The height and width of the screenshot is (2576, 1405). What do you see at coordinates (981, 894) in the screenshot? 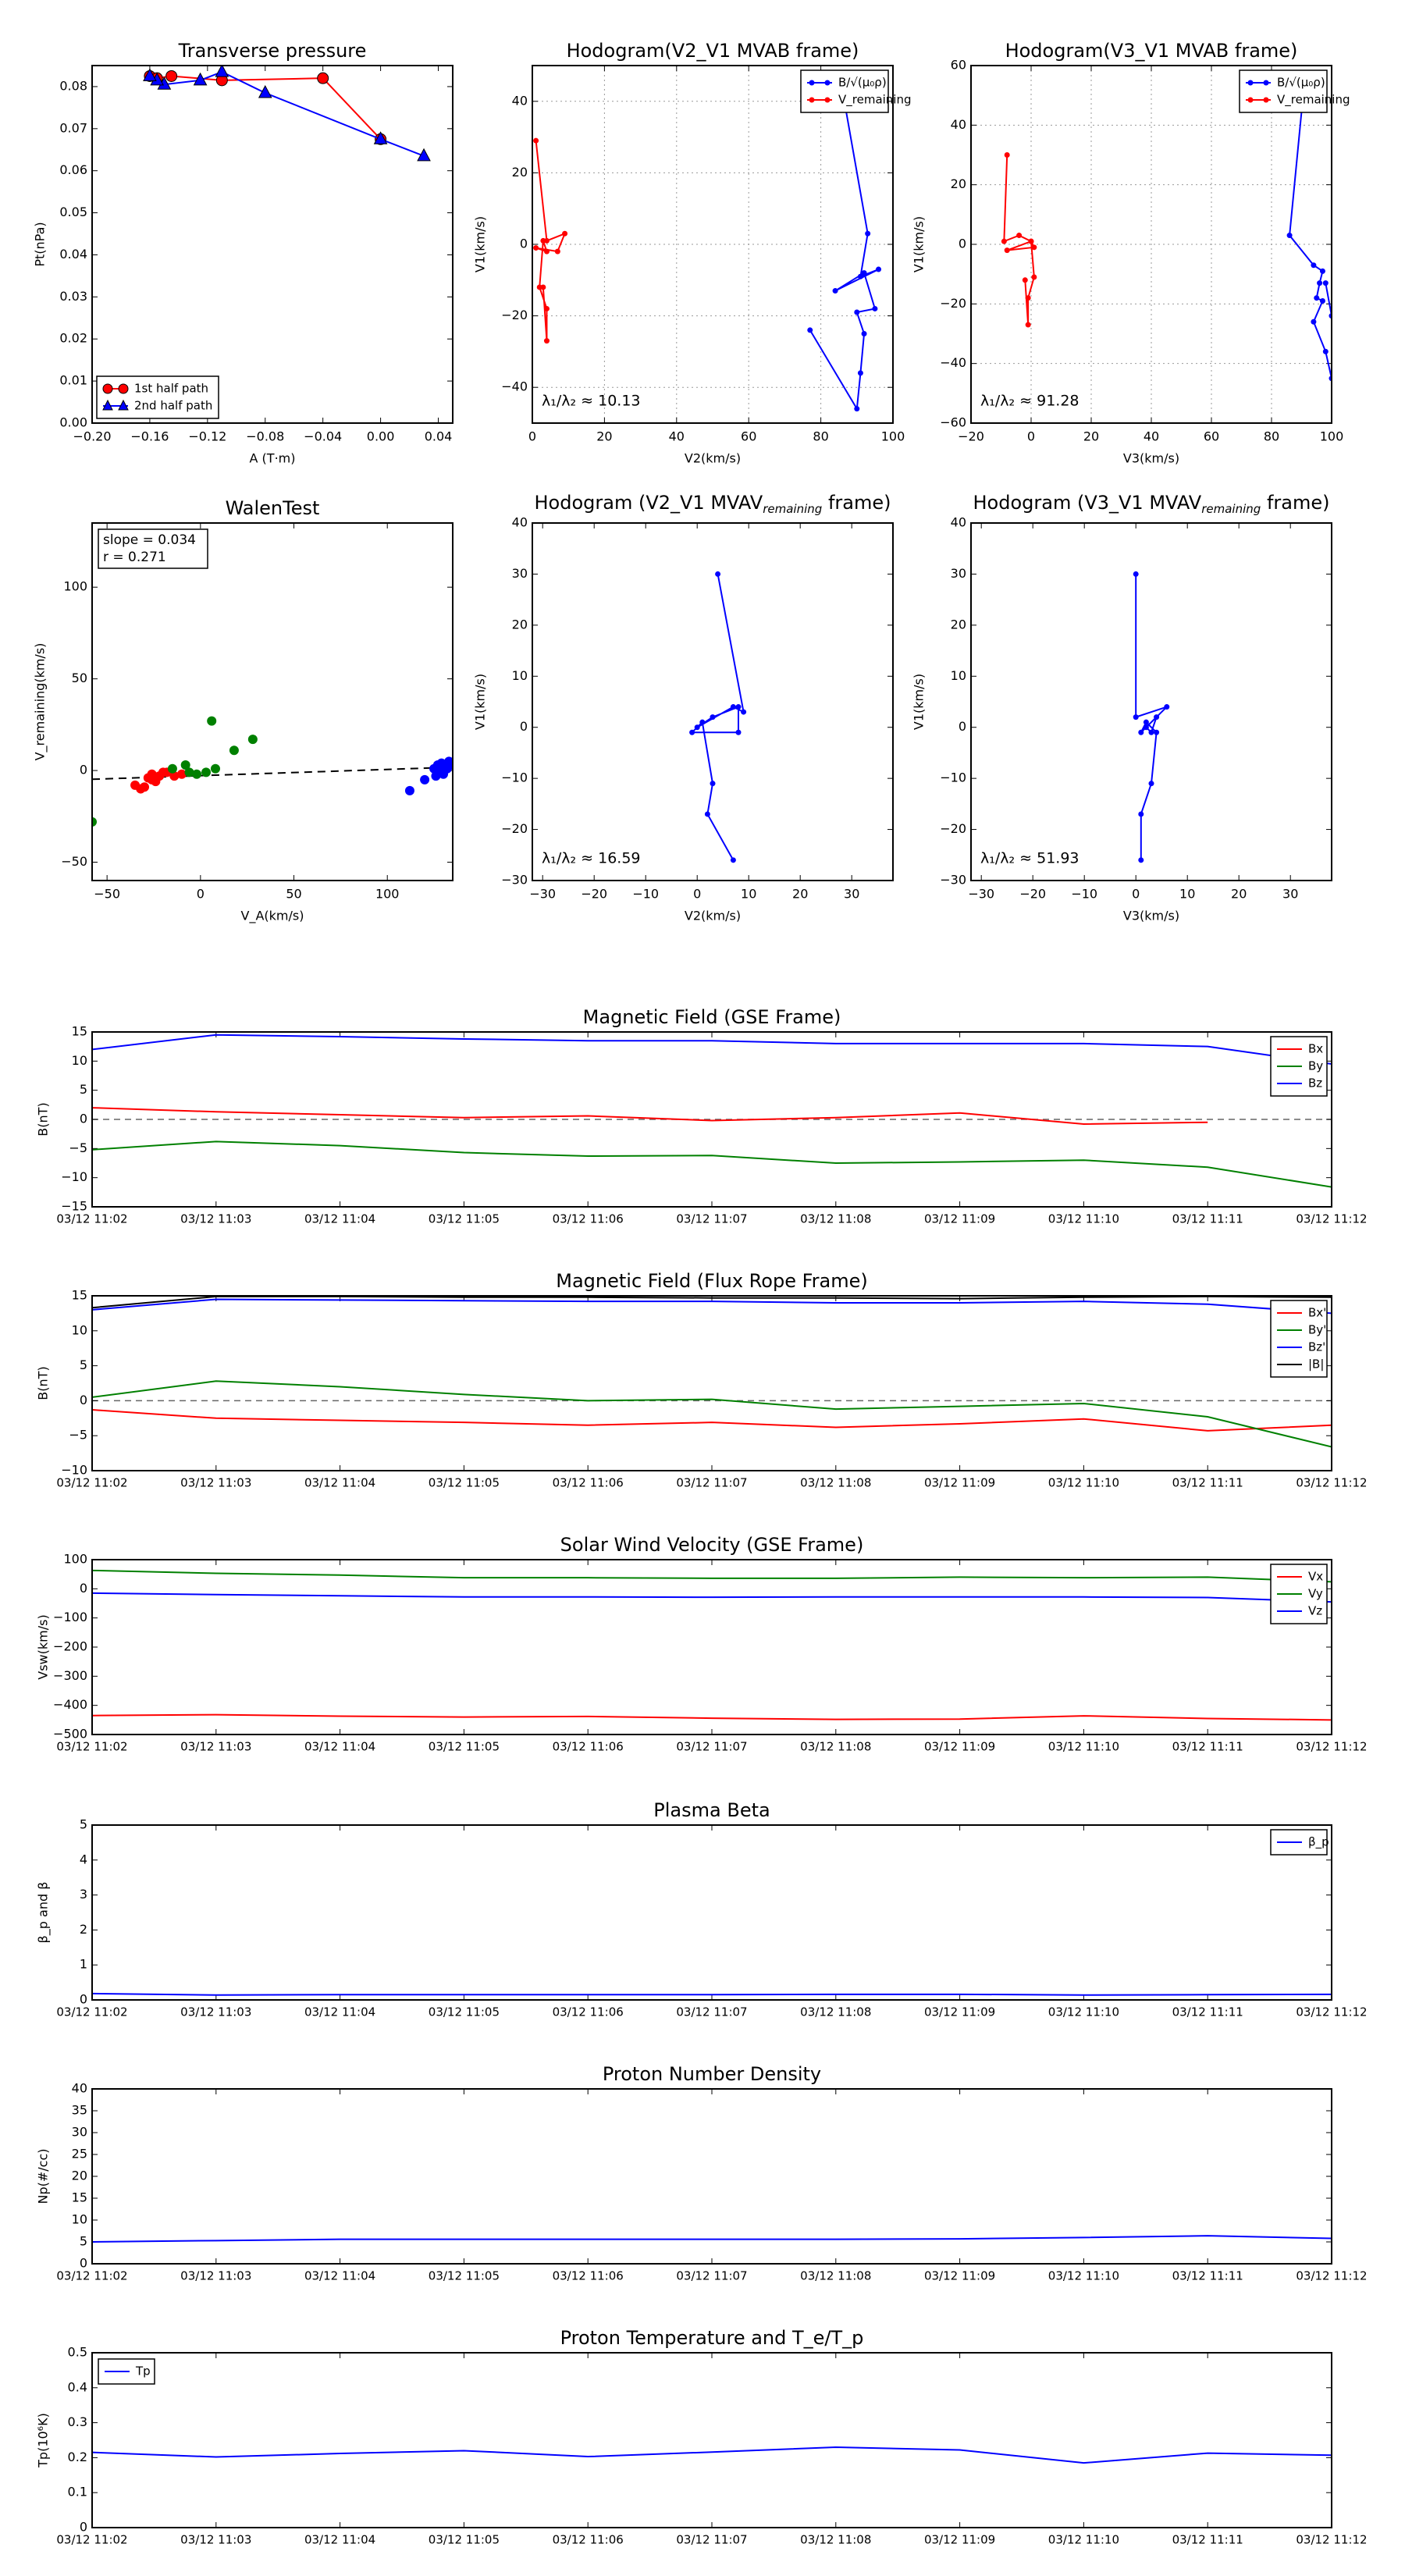
I see `x-tick-label: −30` at bounding box center [981, 894].